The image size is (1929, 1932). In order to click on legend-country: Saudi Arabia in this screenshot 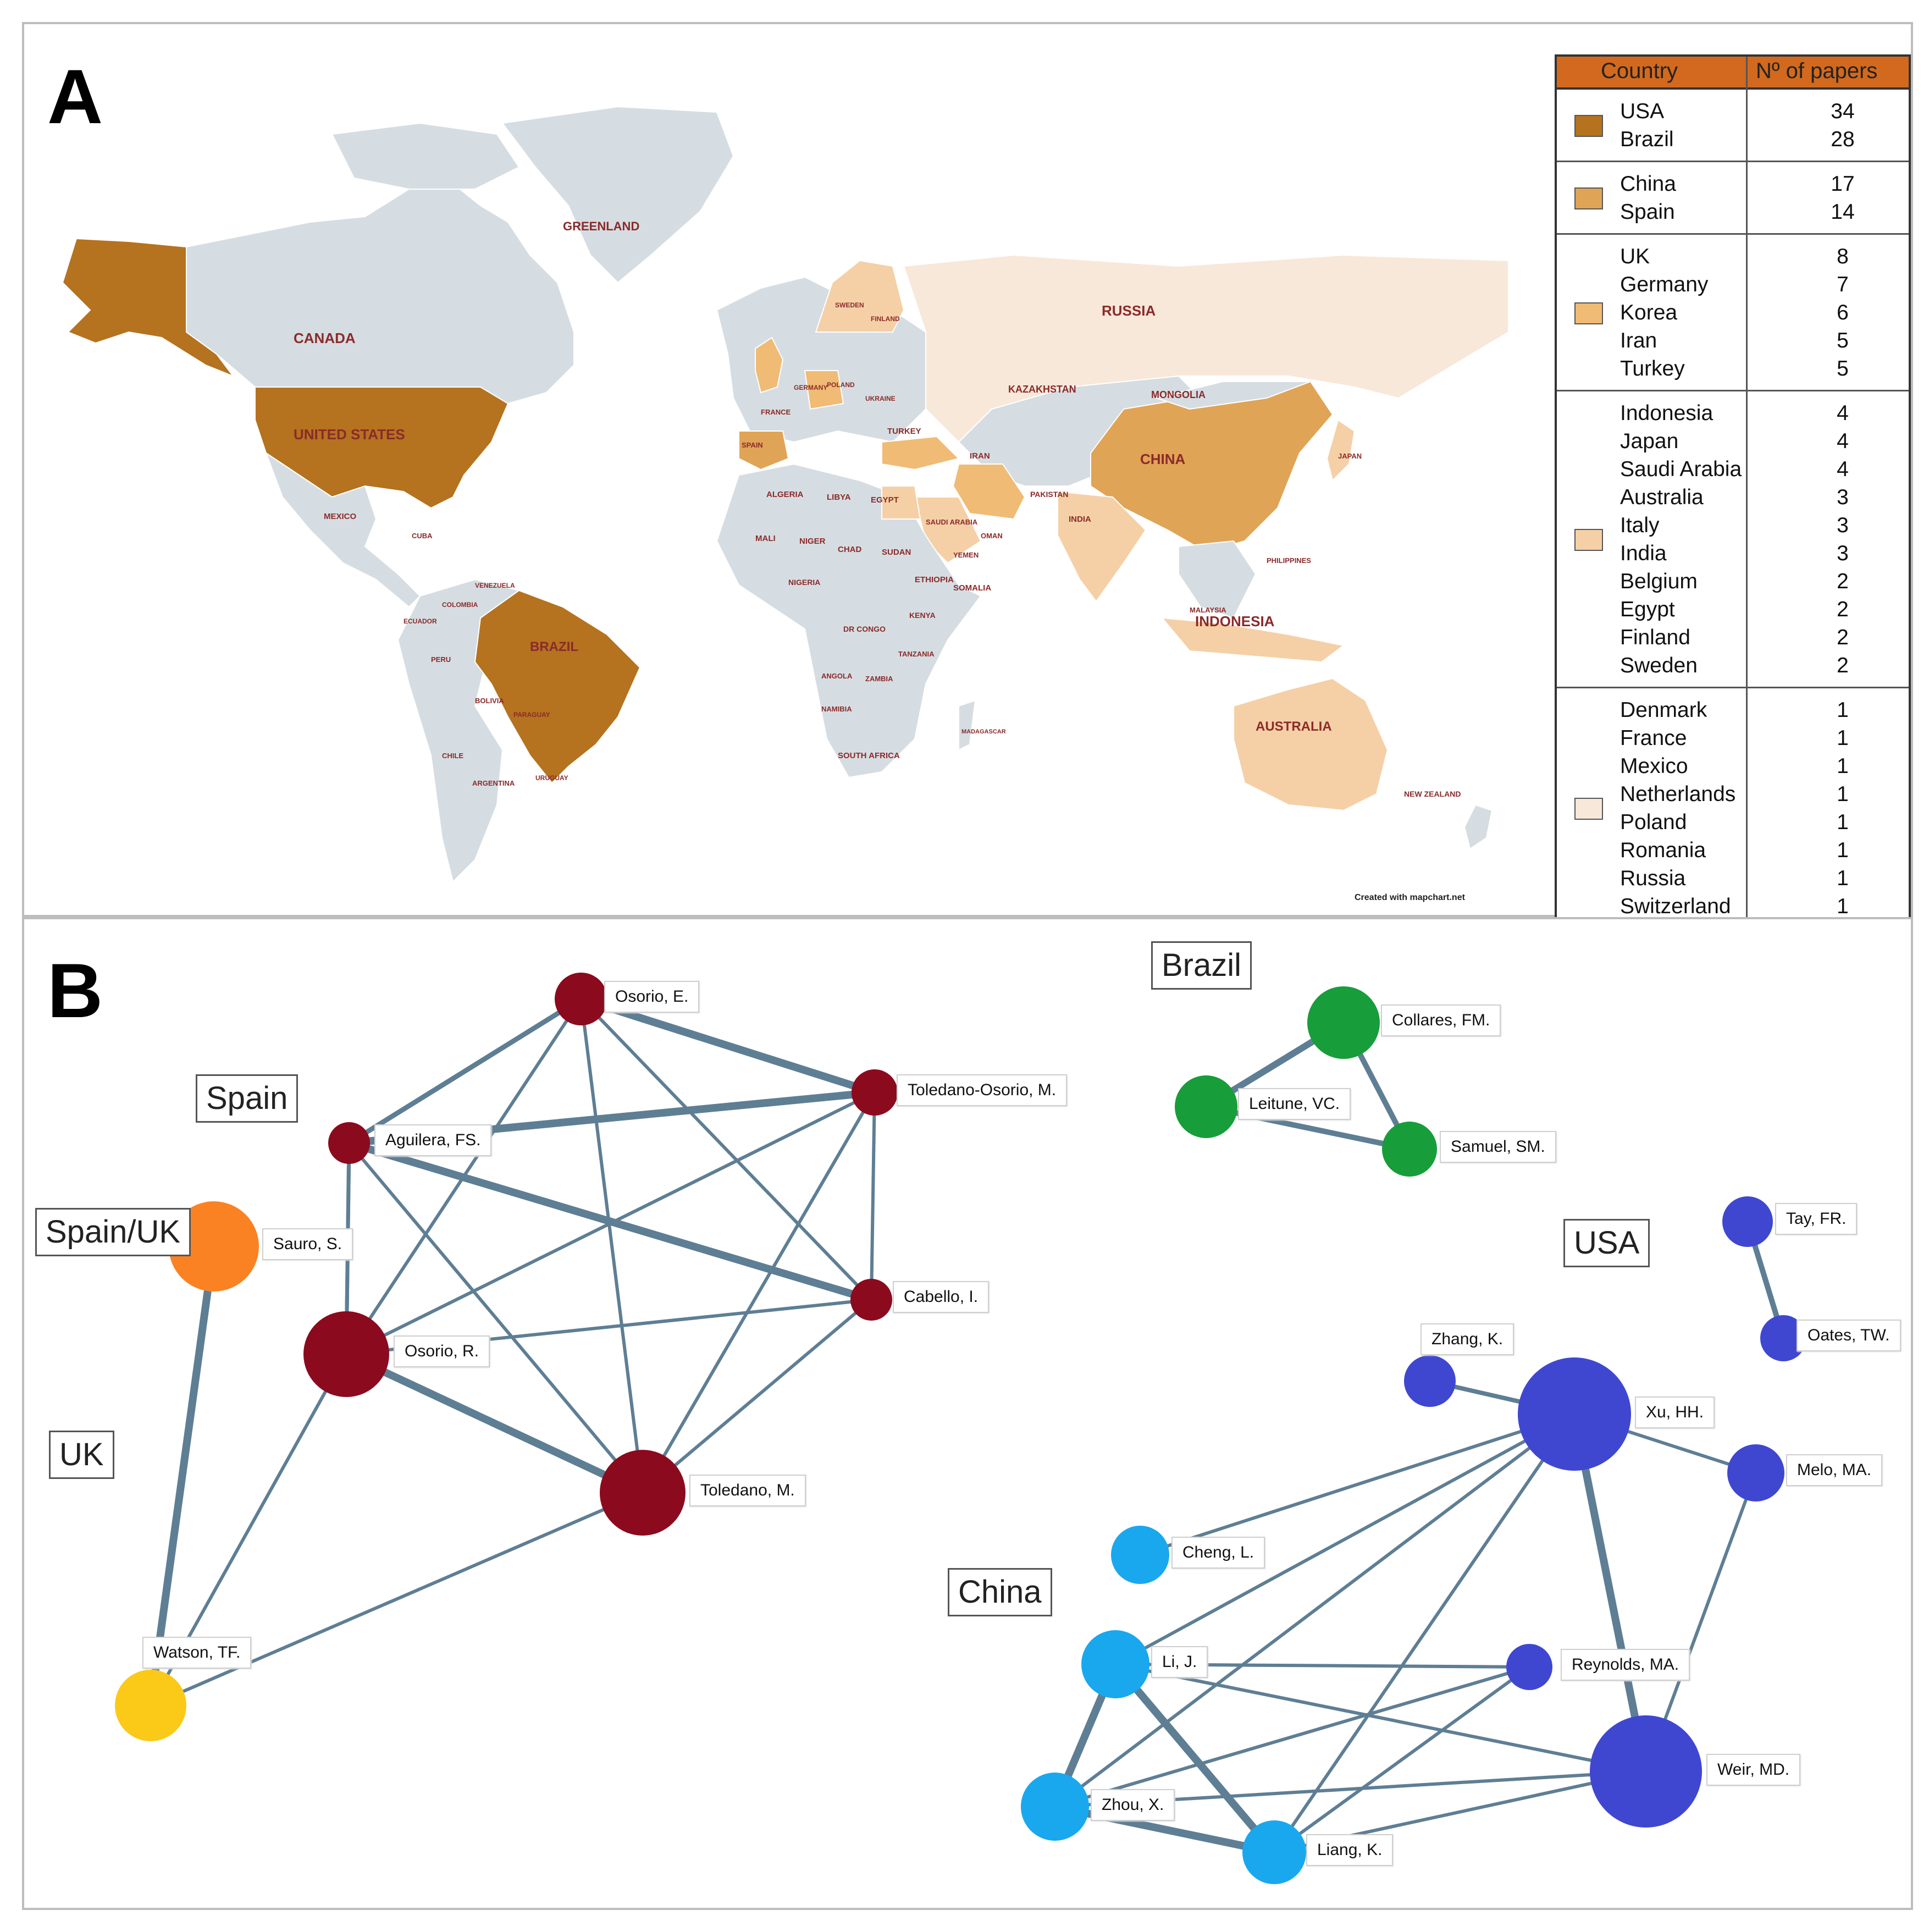, I will do `click(1681, 469)`.